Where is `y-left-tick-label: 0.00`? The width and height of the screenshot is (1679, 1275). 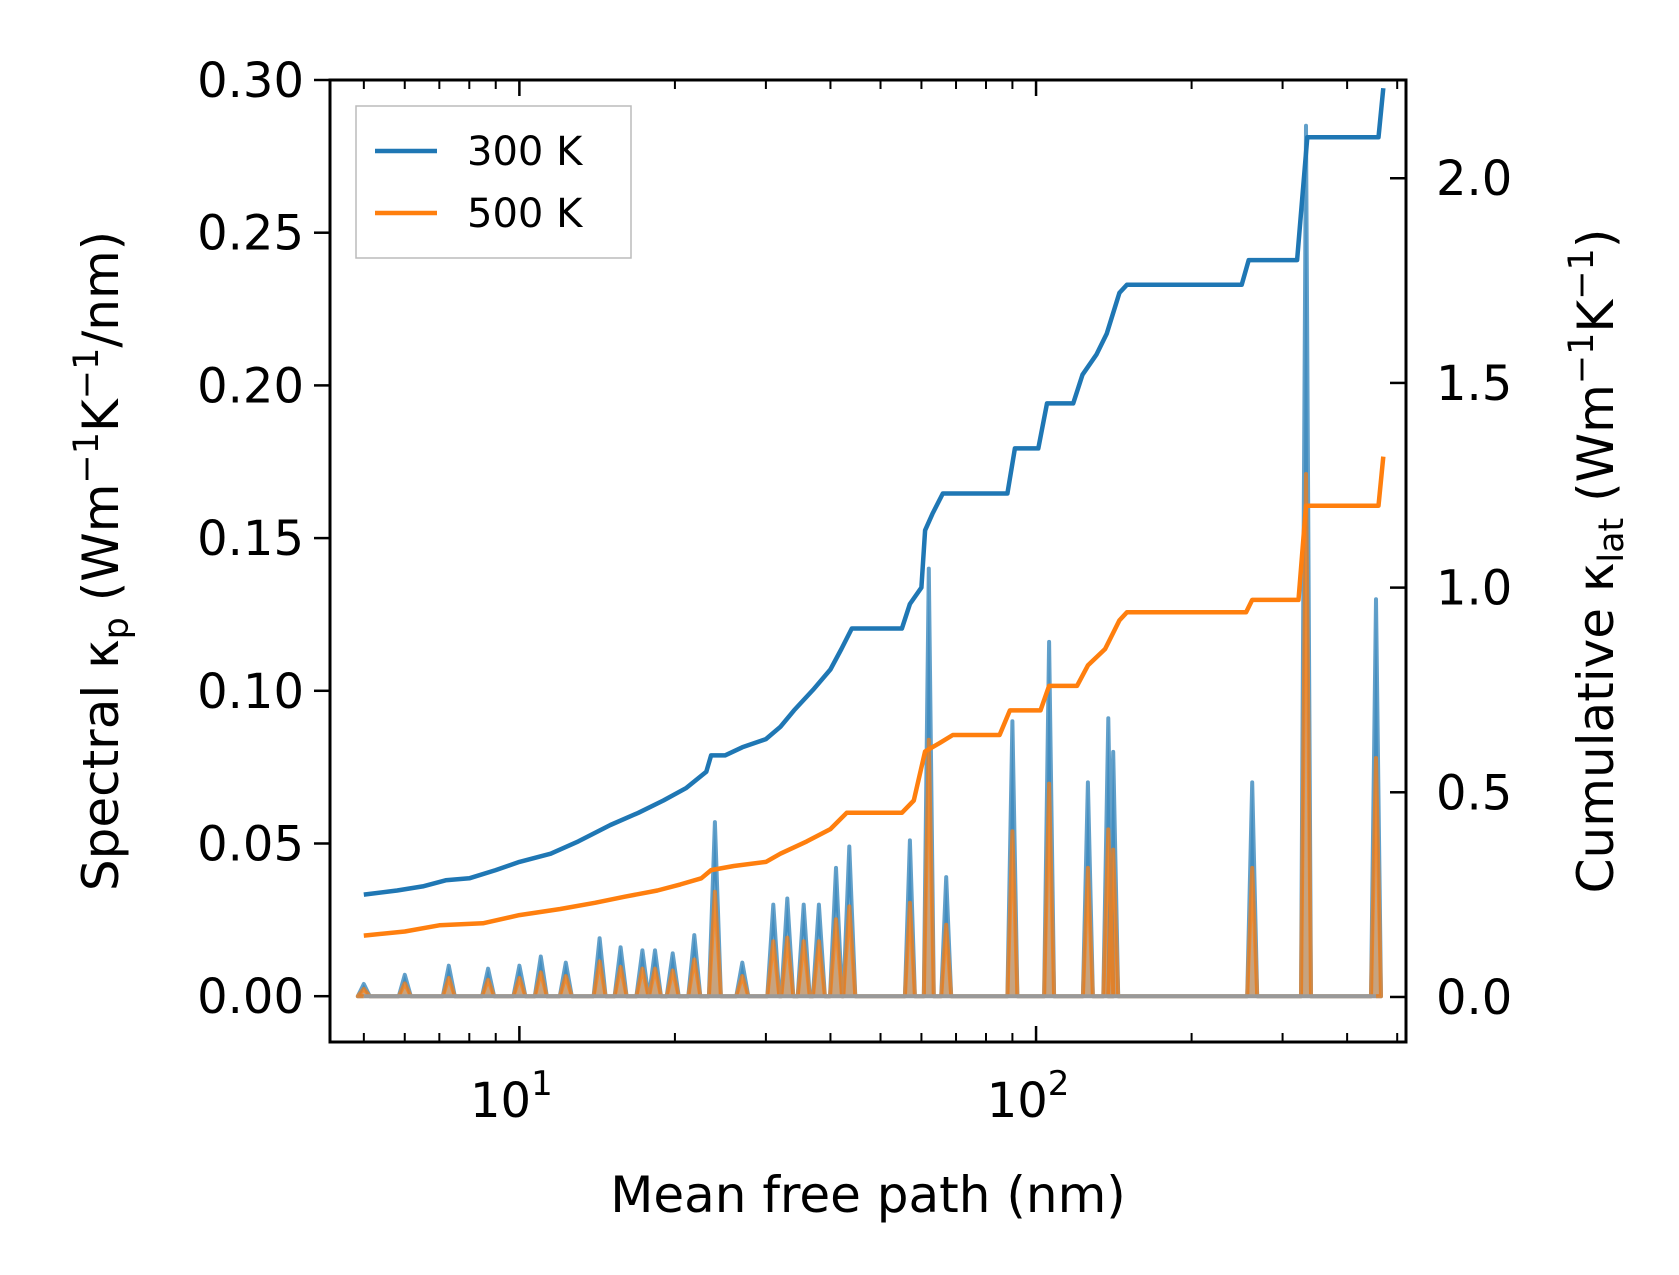
y-left-tick-label: 0.00 is located at coordinates (250, 997).